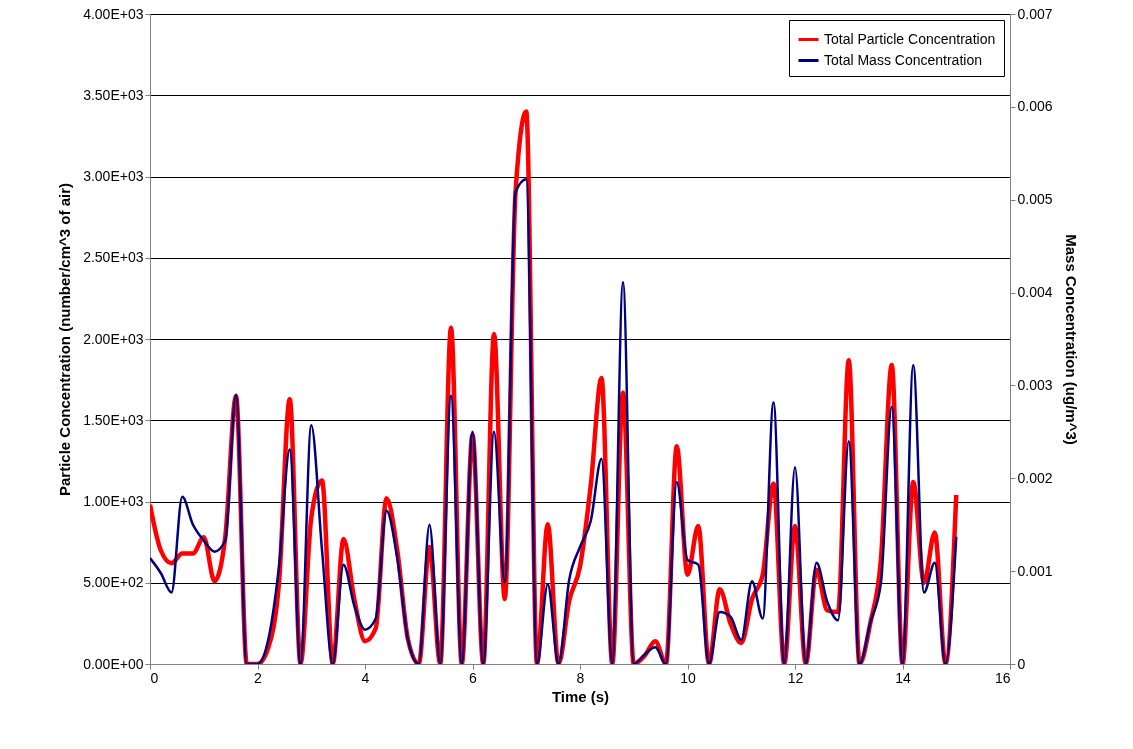 The height and width of the screenshot is (749, 1133). I want to click on y2-tick-label: 0.001, so click(1035, 570).